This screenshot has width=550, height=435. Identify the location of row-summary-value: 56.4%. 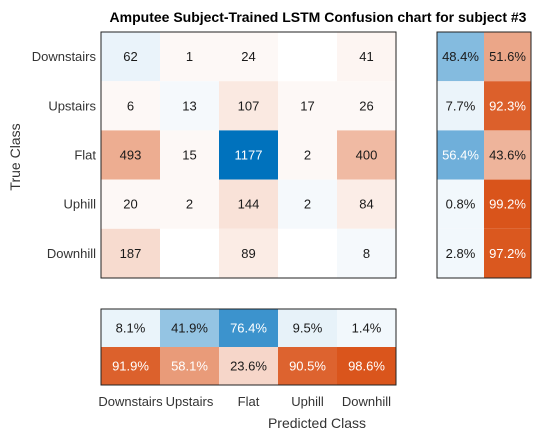
(460, 155).